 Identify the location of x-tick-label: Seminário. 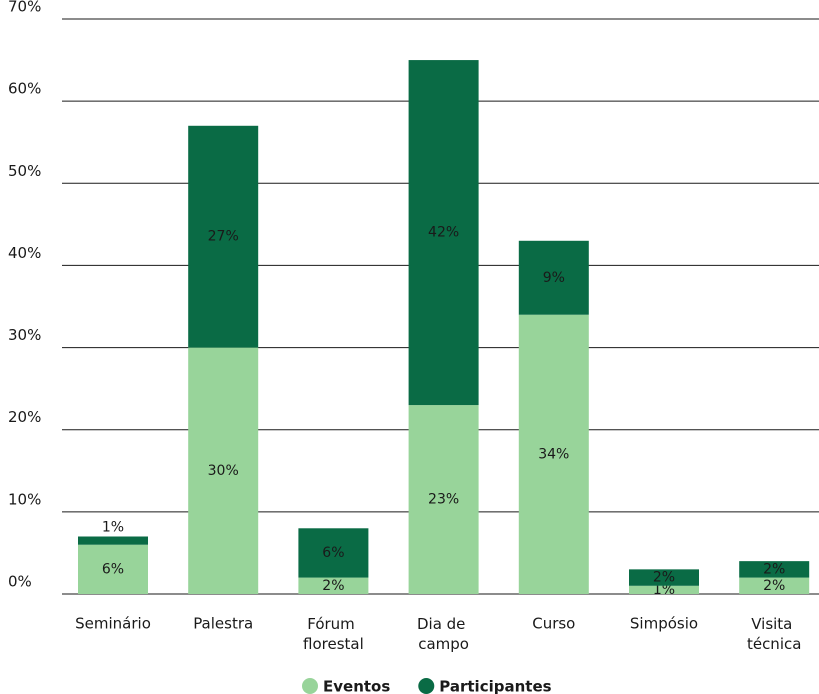
(113, 624).